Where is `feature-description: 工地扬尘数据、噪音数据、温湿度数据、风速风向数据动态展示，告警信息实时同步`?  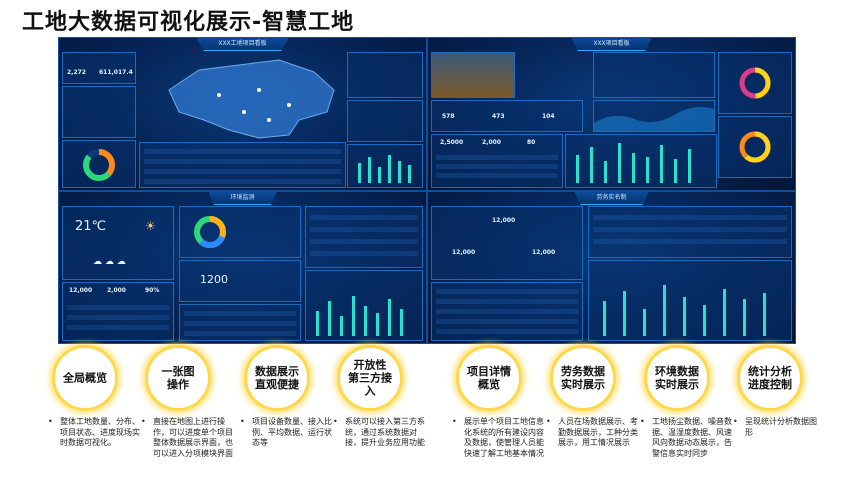
feature-description: 工地扬尘数据、噪音数据、温湿度数据、风速风向数据动态展示，告警信息实时同步 is located at coordinates (689, 438).